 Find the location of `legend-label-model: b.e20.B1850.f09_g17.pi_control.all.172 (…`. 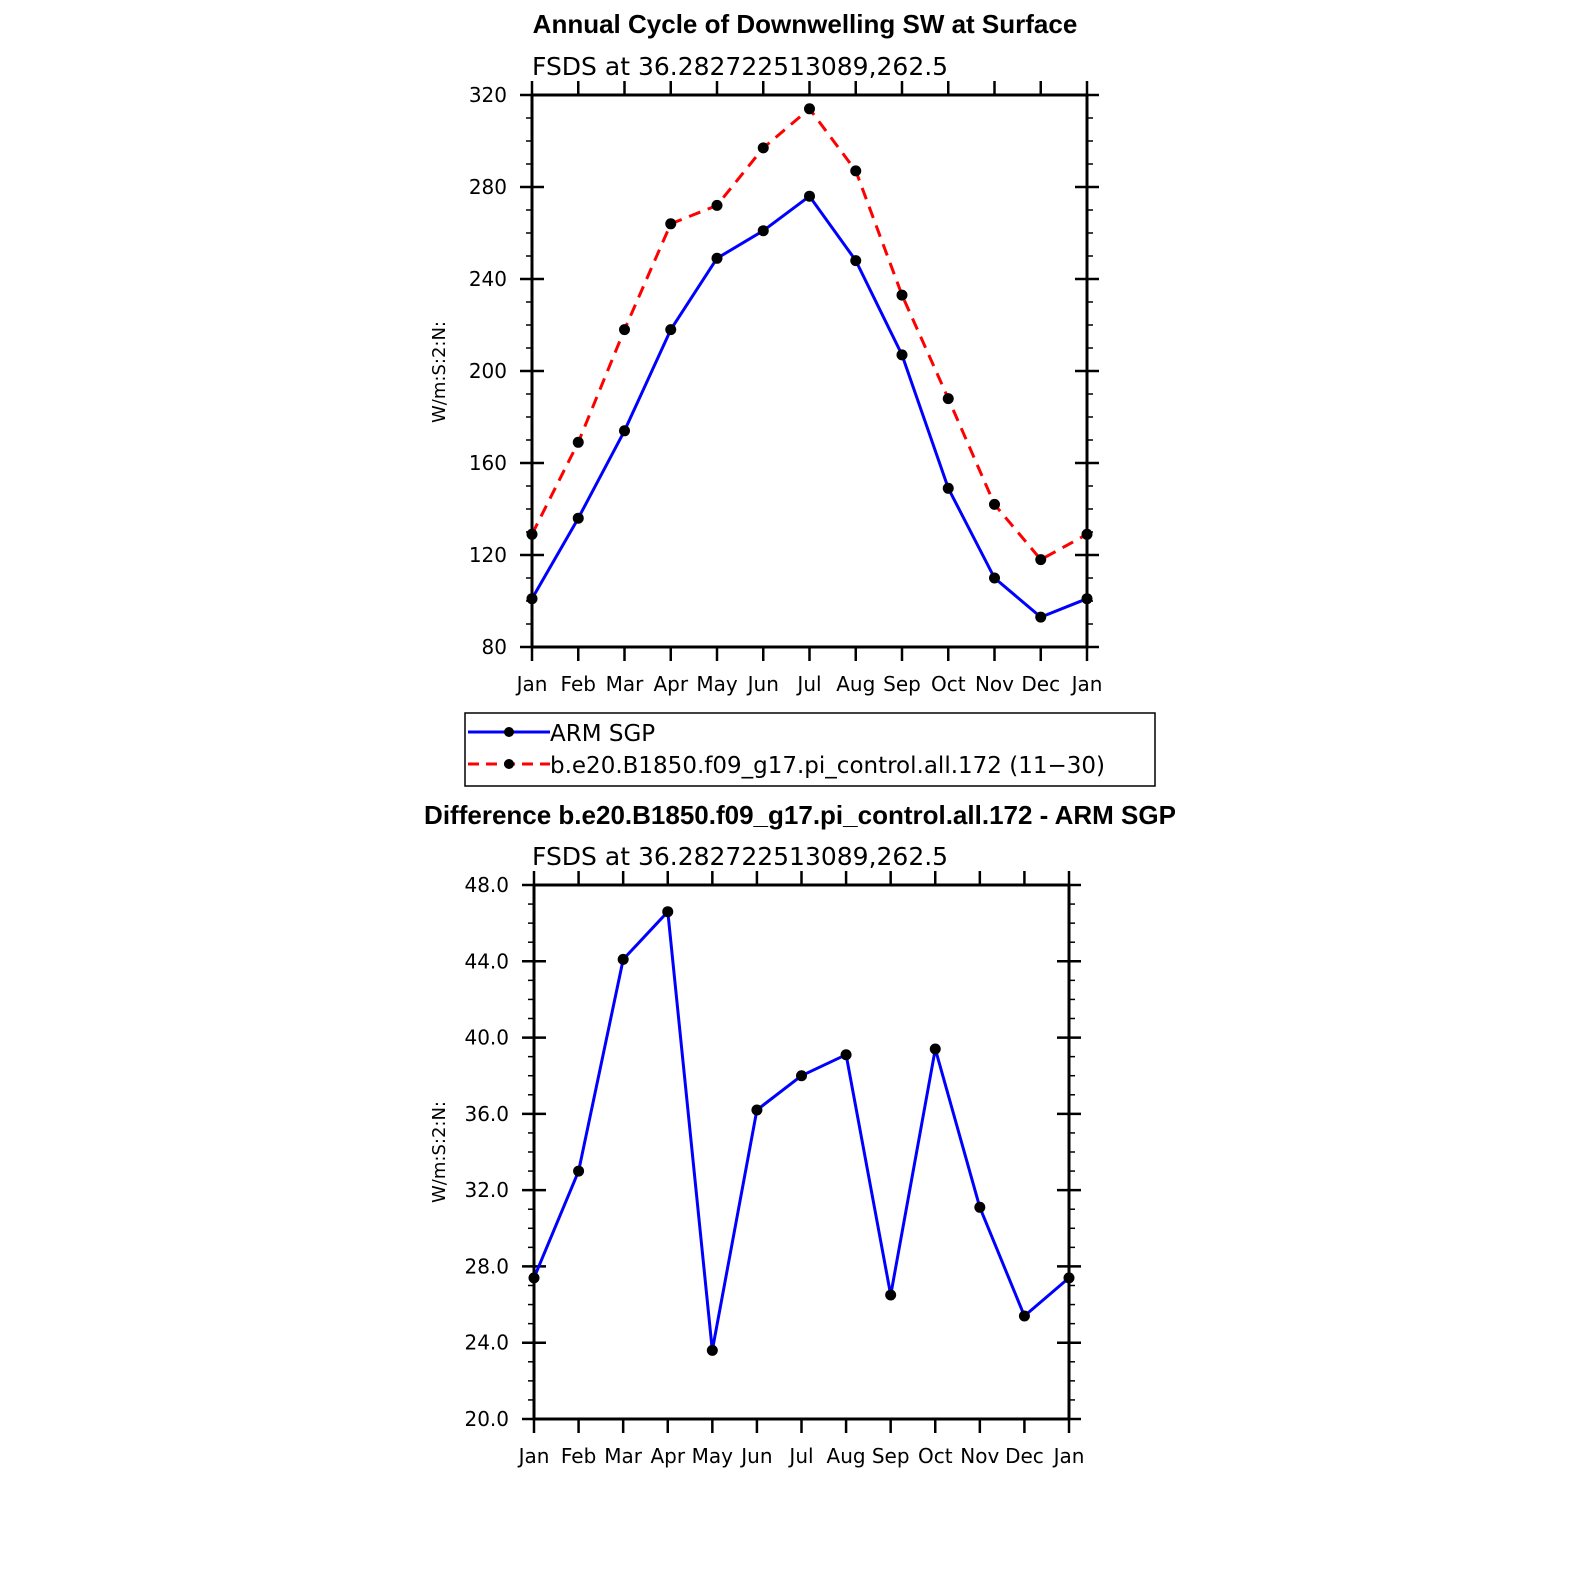

legend-label-model: b.e20.B1850.f09_g17.pi_control.all.172 (… is located at coordinates (827, 766).